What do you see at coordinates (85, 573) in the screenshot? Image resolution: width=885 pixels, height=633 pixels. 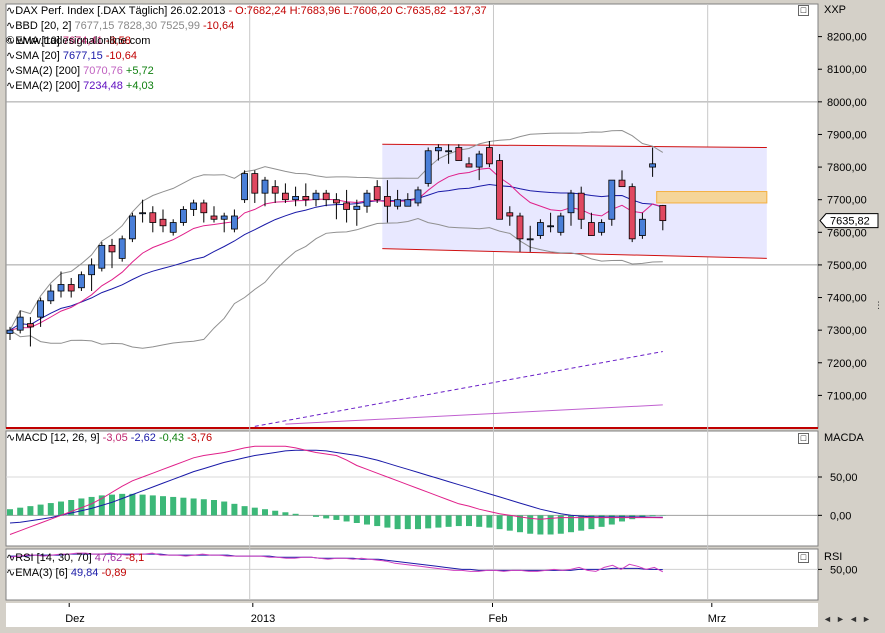 I see `rsi-ema-value: 49,84` at bounding box center [85, 573].